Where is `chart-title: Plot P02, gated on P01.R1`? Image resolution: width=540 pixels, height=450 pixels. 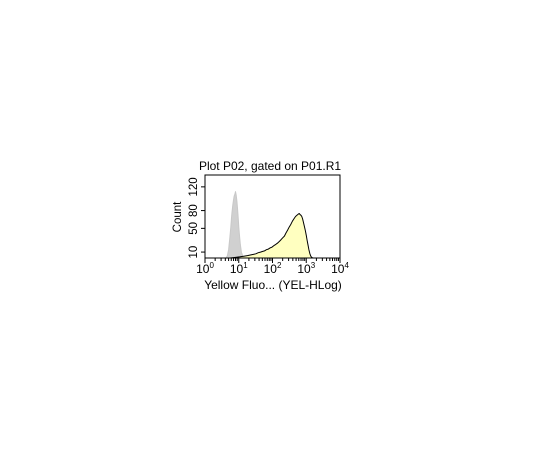 chart-title: Plot P02, gated on P01.R1 is located at coordinates (270, 166).